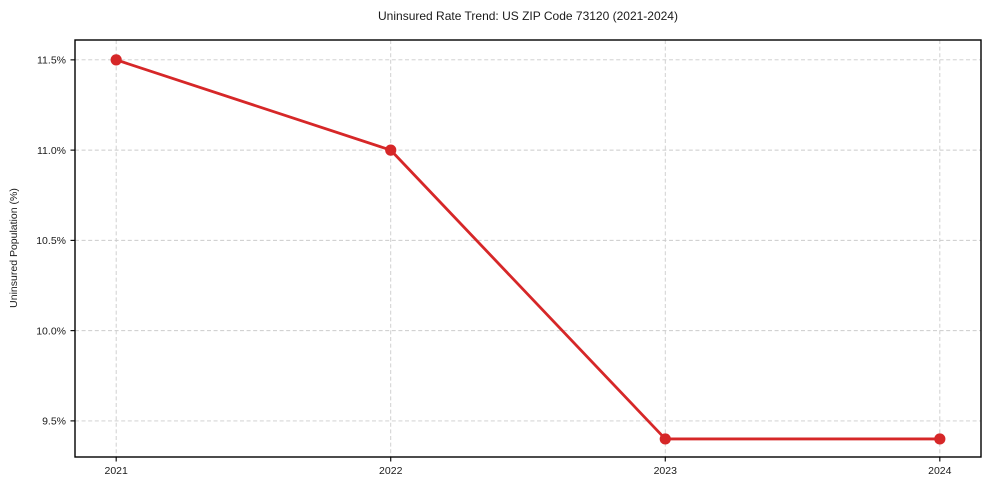 The height and width of the screenshot is (490, 989). I want to click on y-tick-label: 11.5%, so click(51, 61).